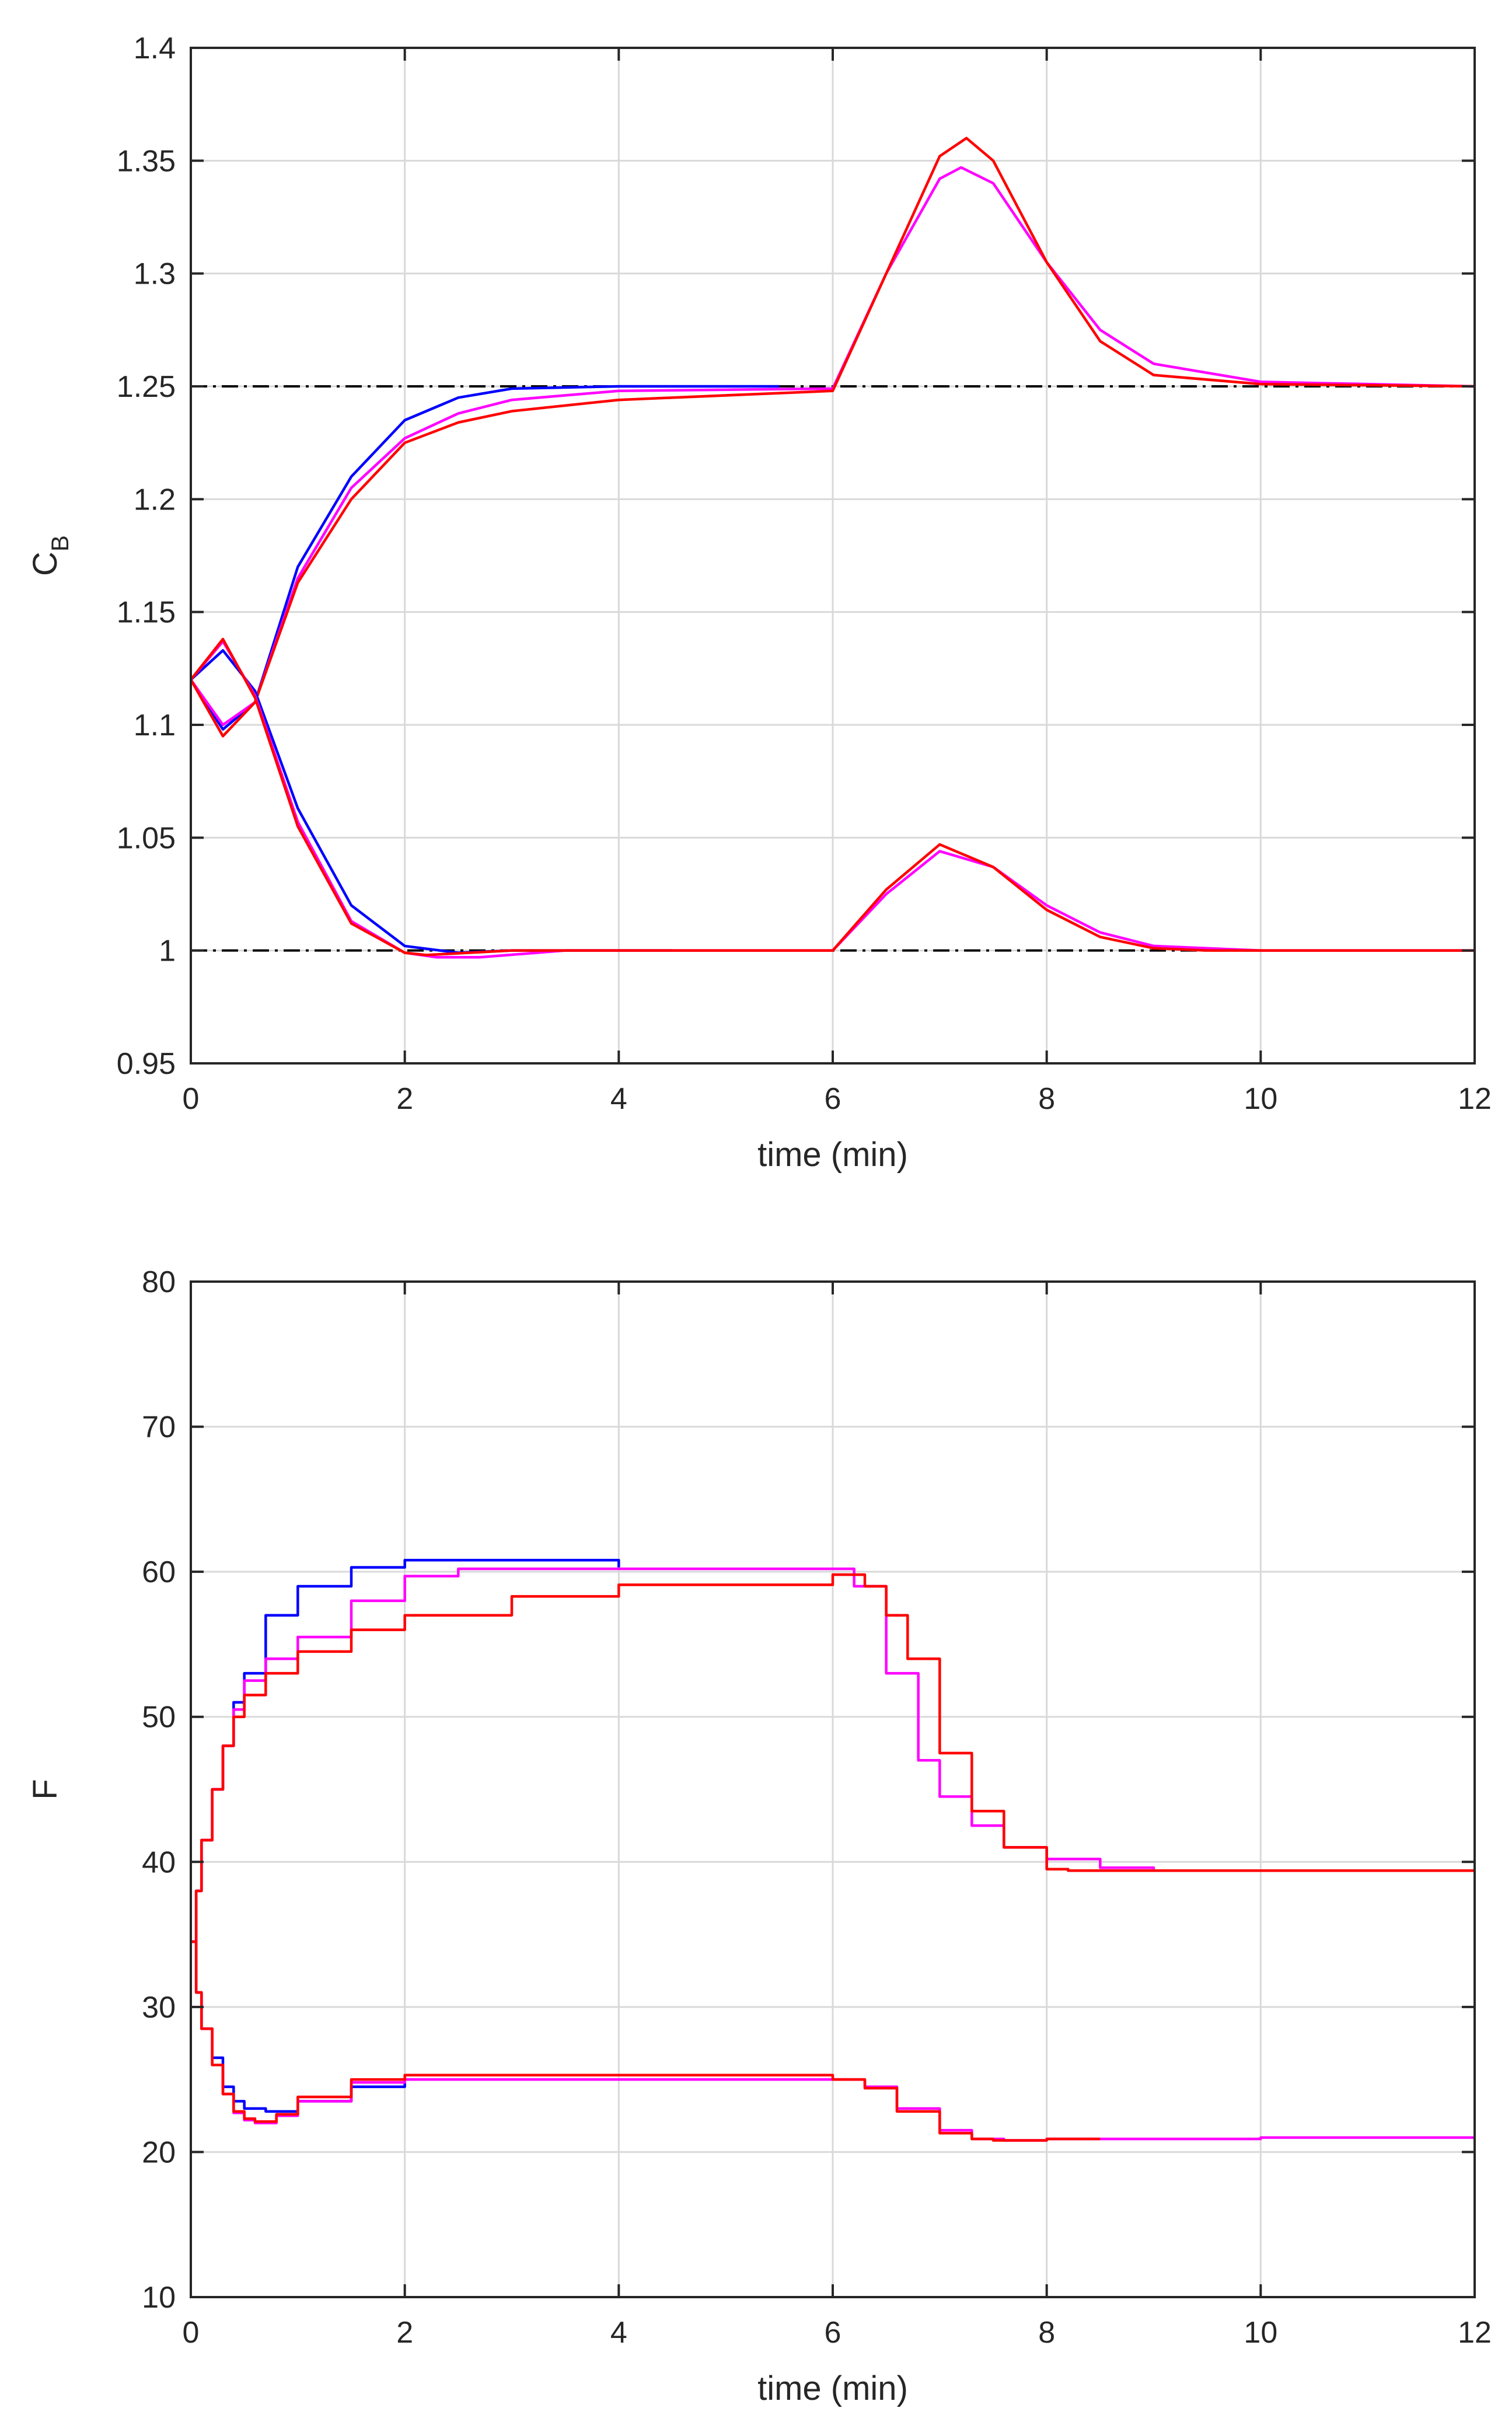 Image resolution: width=1512 pixels, height=2429 pixels. Describe the element at coordinates (159, 2152) in the screenshot. I see `y-tick-label: 20` at that location.